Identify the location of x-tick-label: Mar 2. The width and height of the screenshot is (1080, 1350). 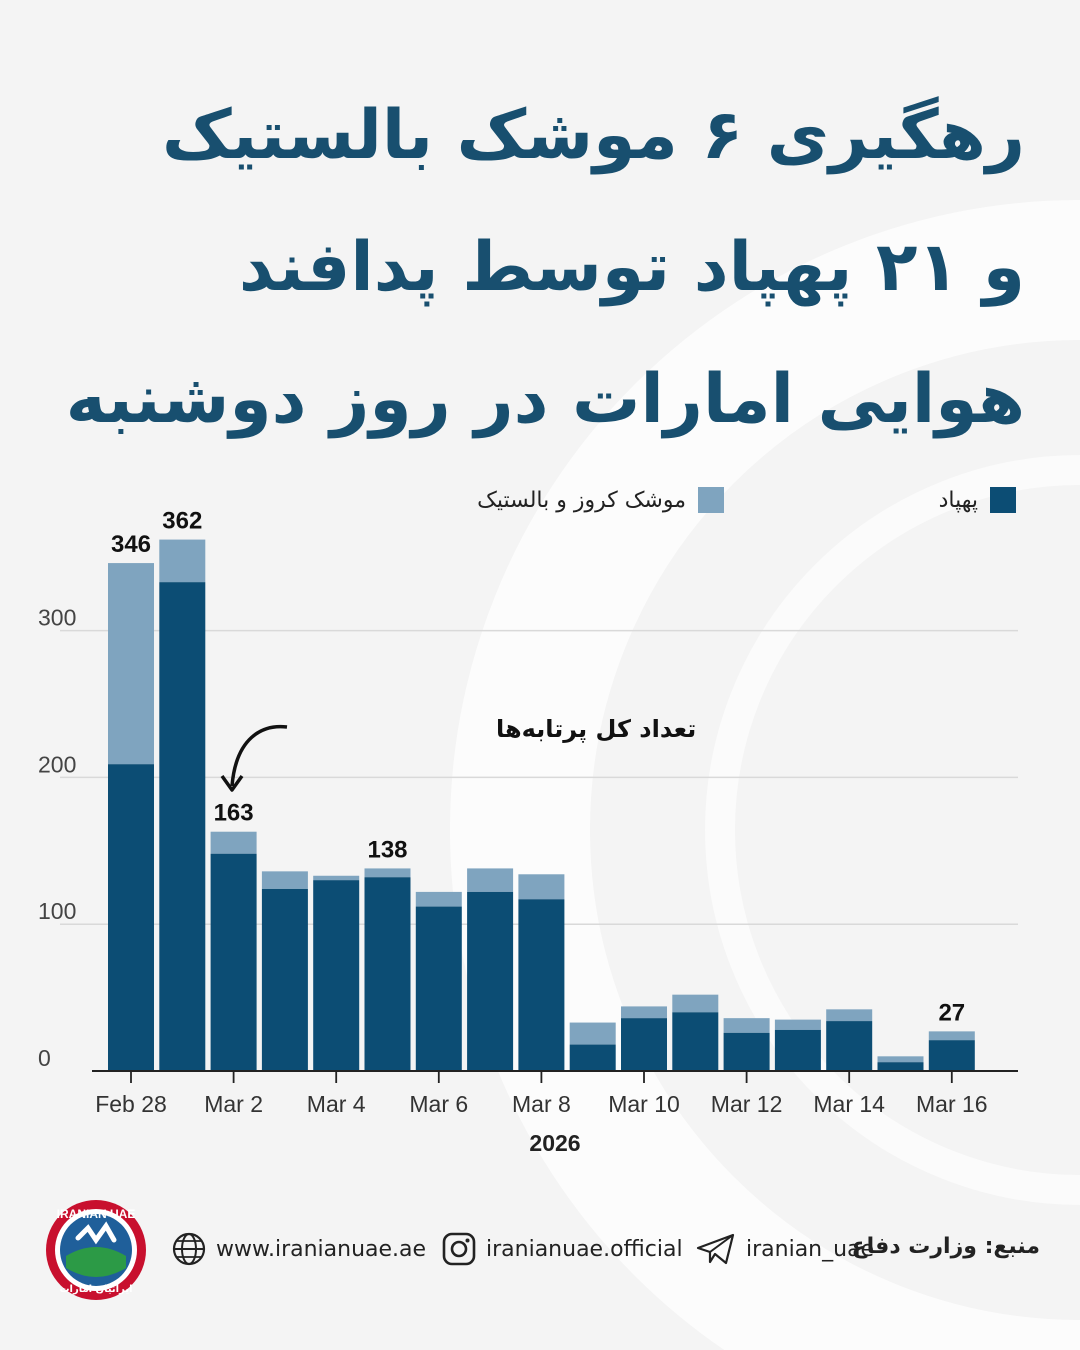
(233, 1104).